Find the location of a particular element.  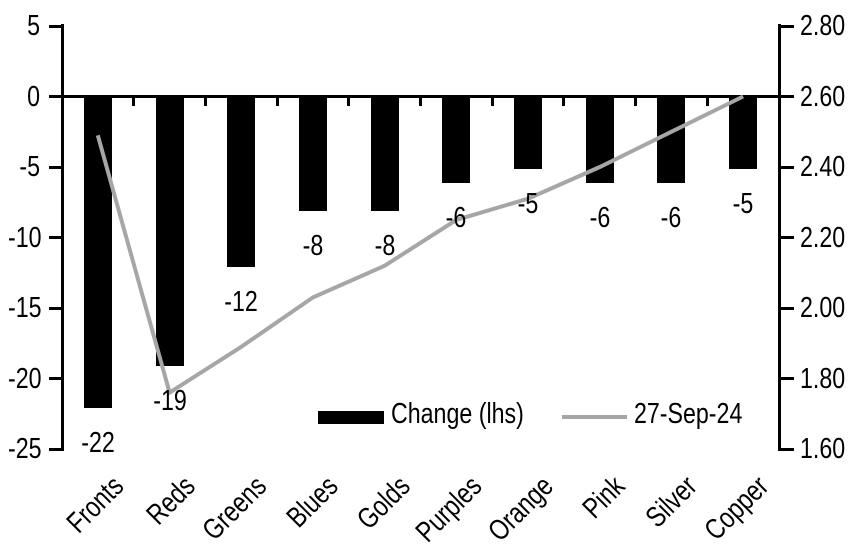

legend-bar-swatch is located at coordinates (351, 417).